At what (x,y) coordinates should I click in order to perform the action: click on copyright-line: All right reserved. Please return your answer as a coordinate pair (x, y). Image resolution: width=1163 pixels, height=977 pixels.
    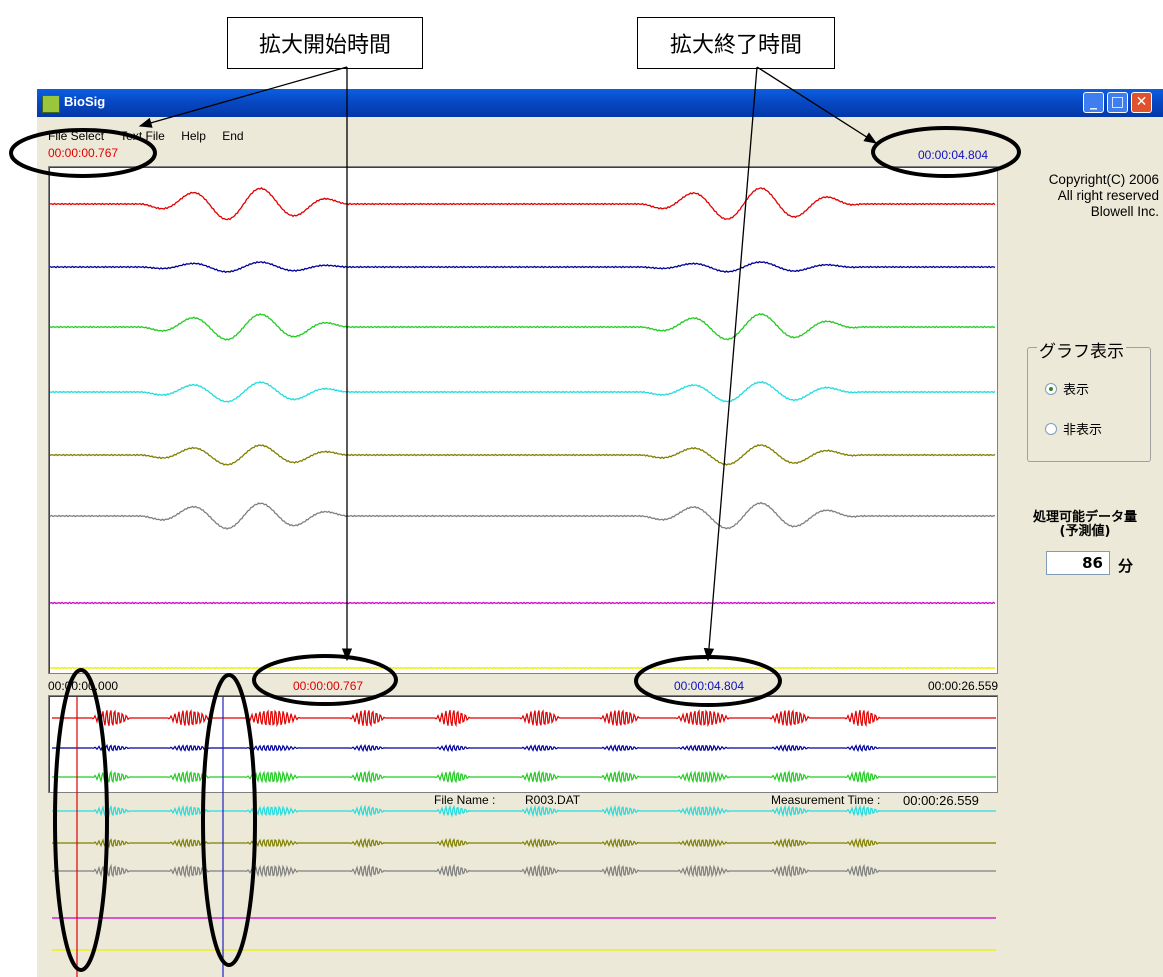
    Looking at the image, I should click on (1108, 195).